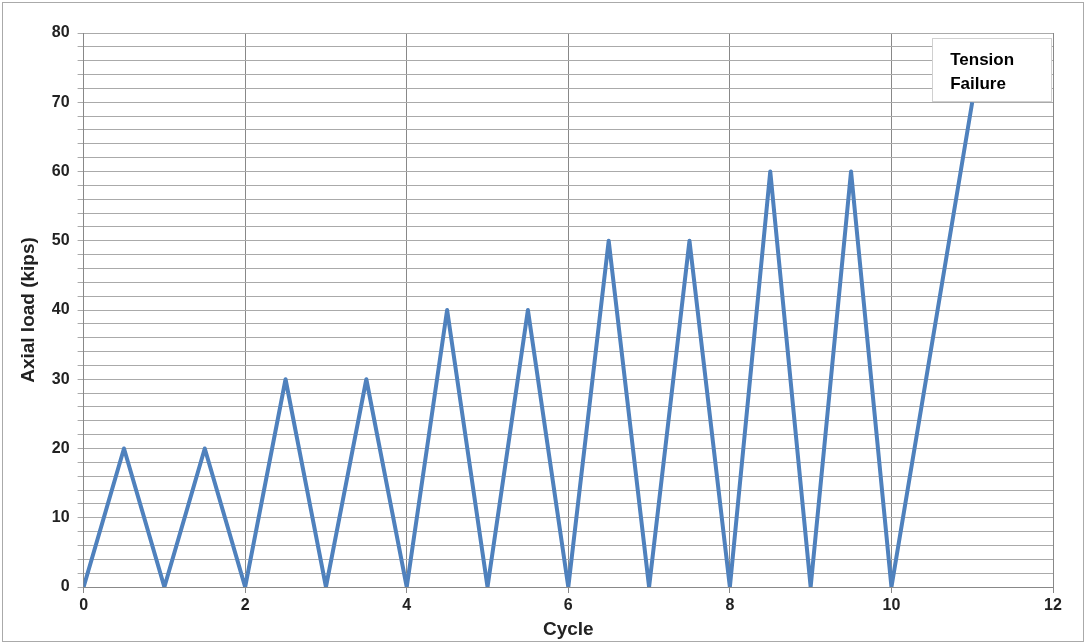  Describe the element at coordinates (60, 378) in the screenshot. I see `y-tick-label: 30` at that location.